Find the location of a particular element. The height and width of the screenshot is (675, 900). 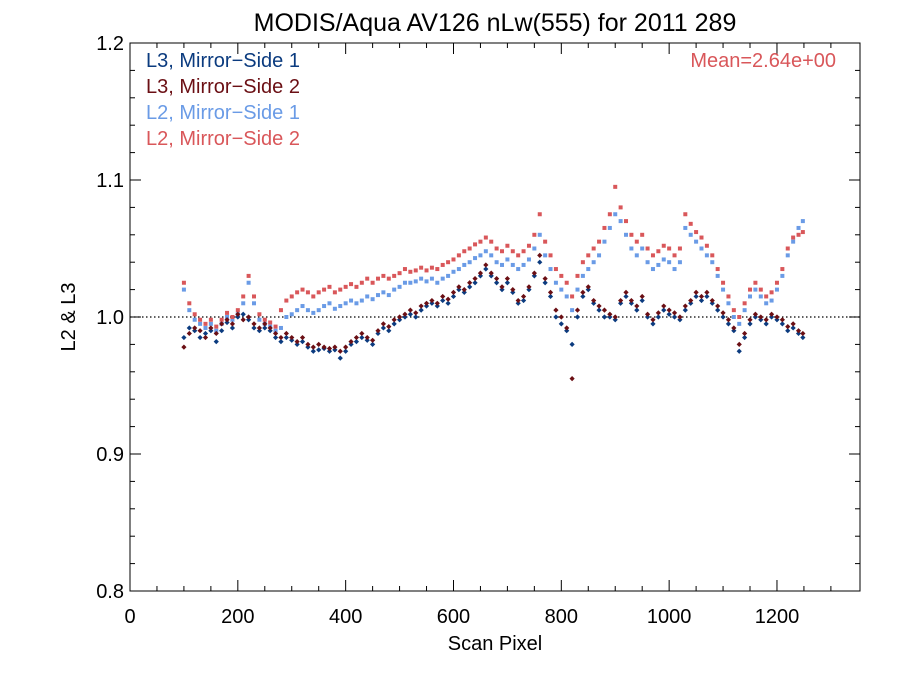

y-tick-label: 0.8 is located at coordinates (110, 592).